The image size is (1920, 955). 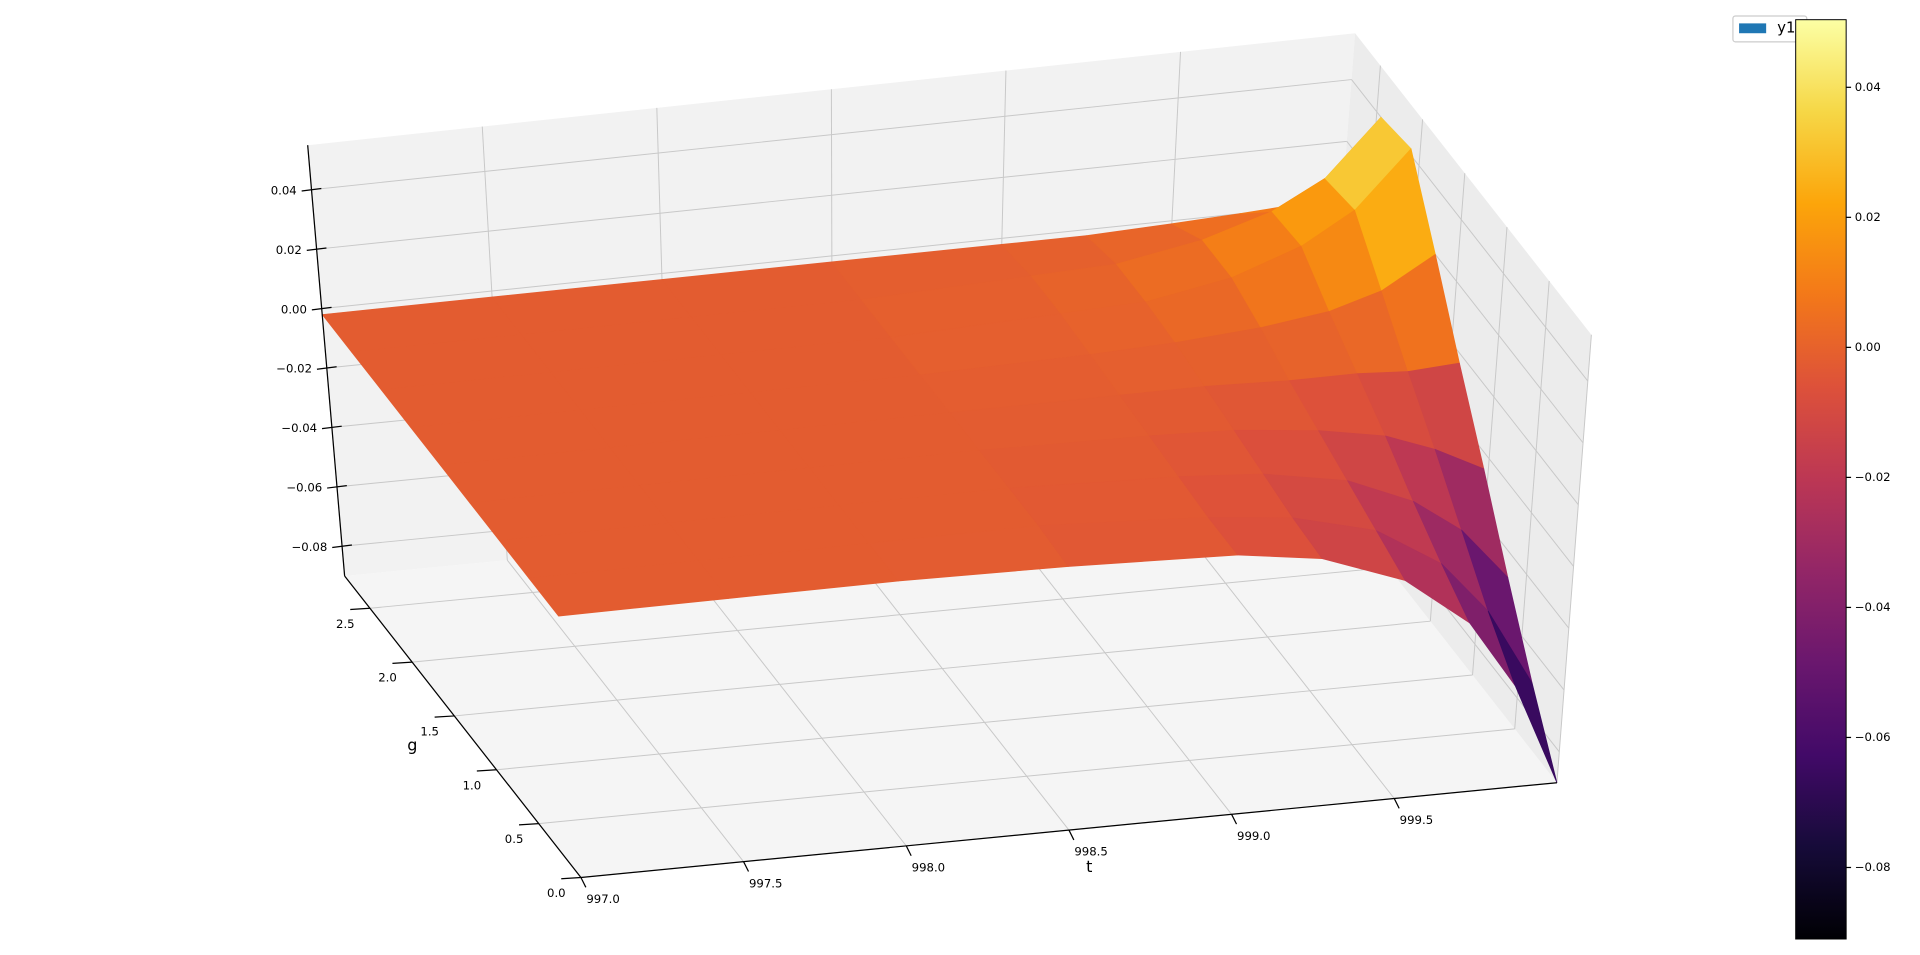 I want to click on x-tick-label: 998.5, so click(x=1090, y=852).